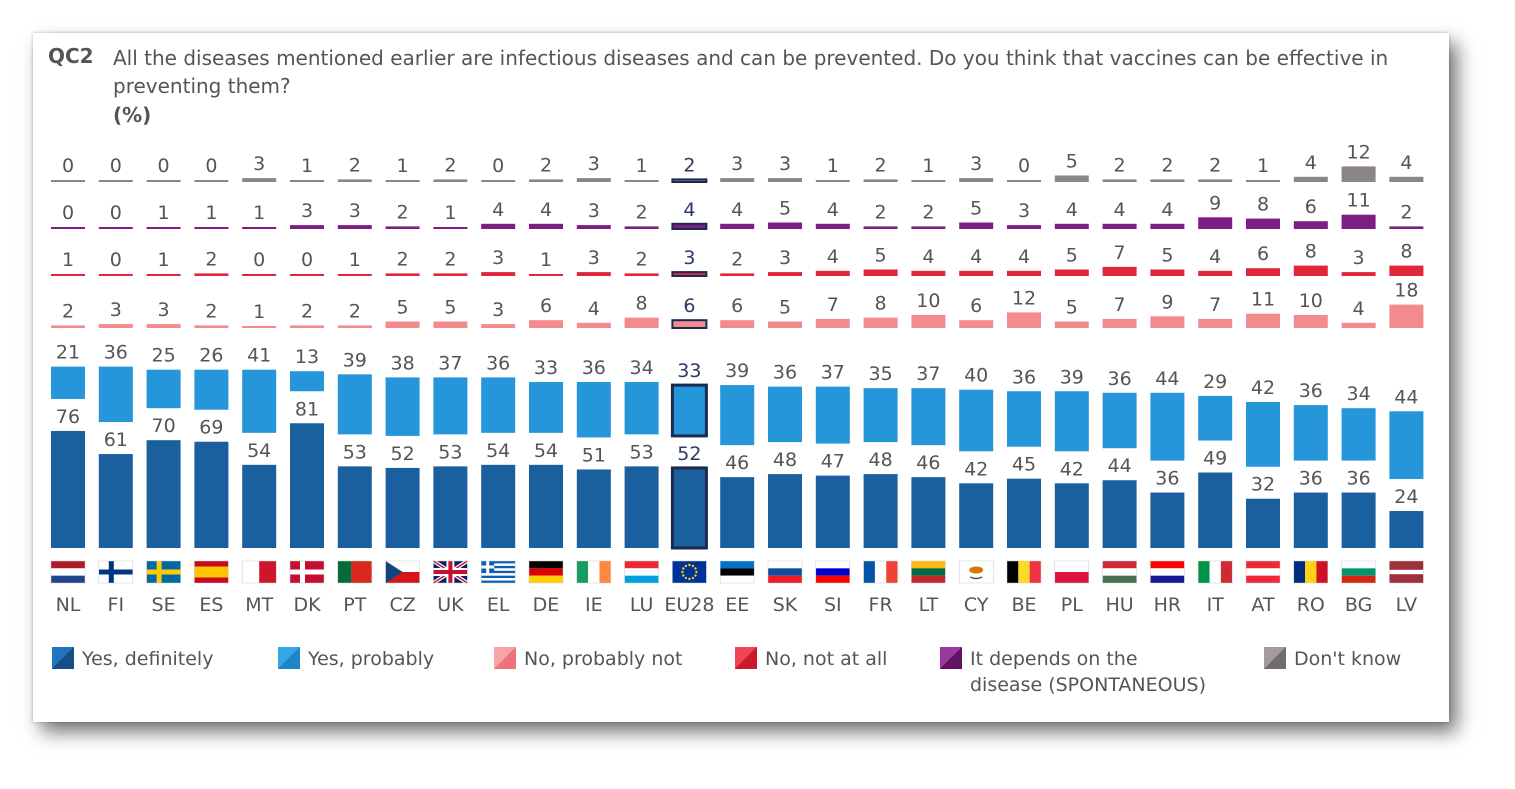 The image size is (1515, 789). What do you see at coordinates (402, 572) in the screenshot?
I see `cz-flag-icon` at bounding box center [402, 572].